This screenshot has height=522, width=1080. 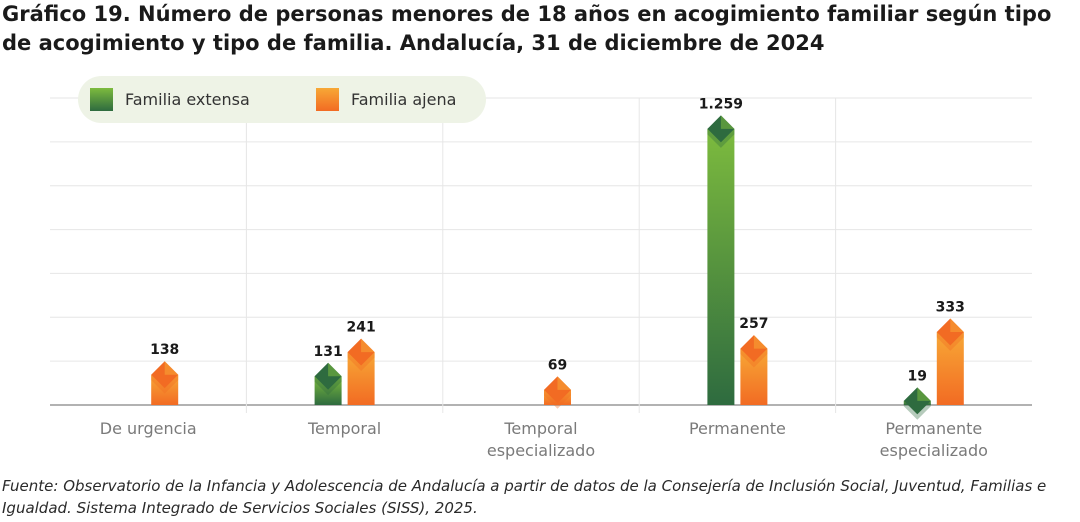 I want to click on legend-item-familia-ajena: Familia ajena, so click(x=386, y=99).